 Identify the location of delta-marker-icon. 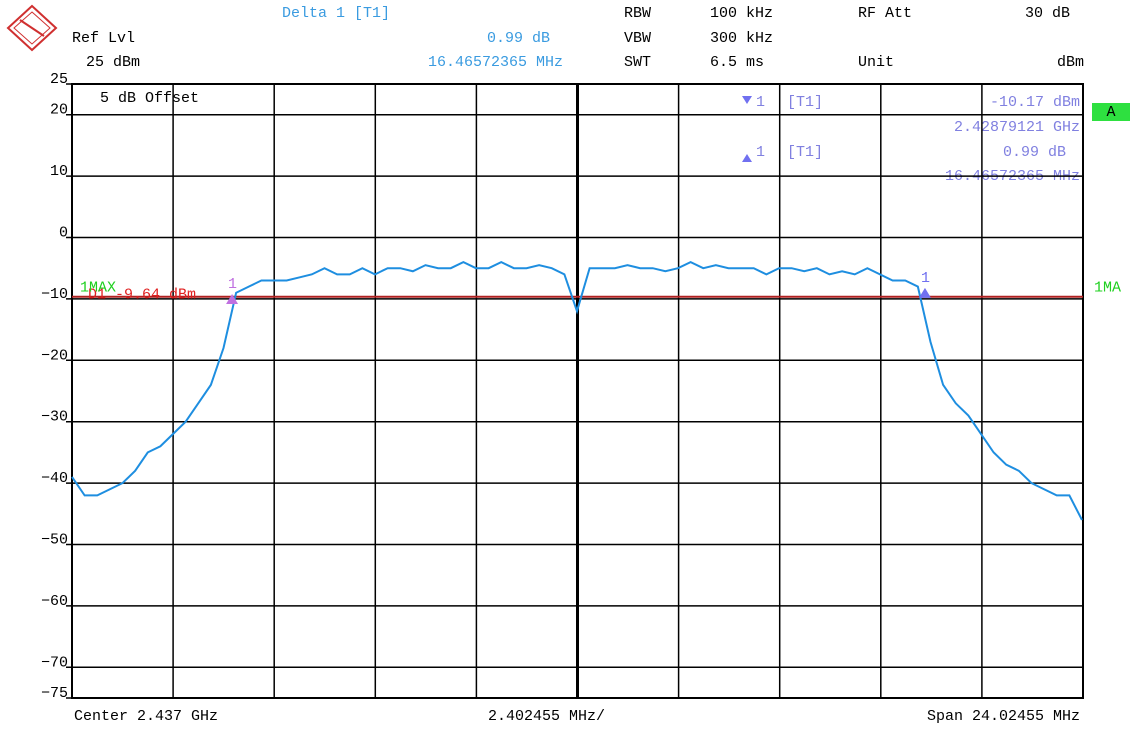
(747, 158).